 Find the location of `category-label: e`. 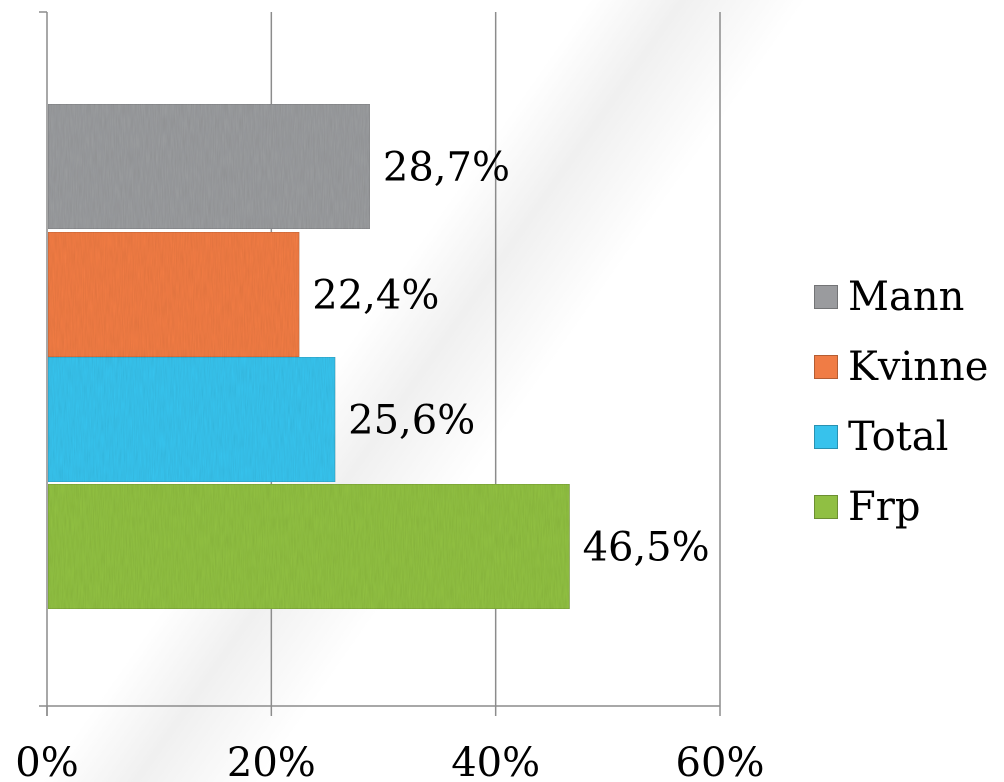

category-label: e is located at coordinates (1, 354).